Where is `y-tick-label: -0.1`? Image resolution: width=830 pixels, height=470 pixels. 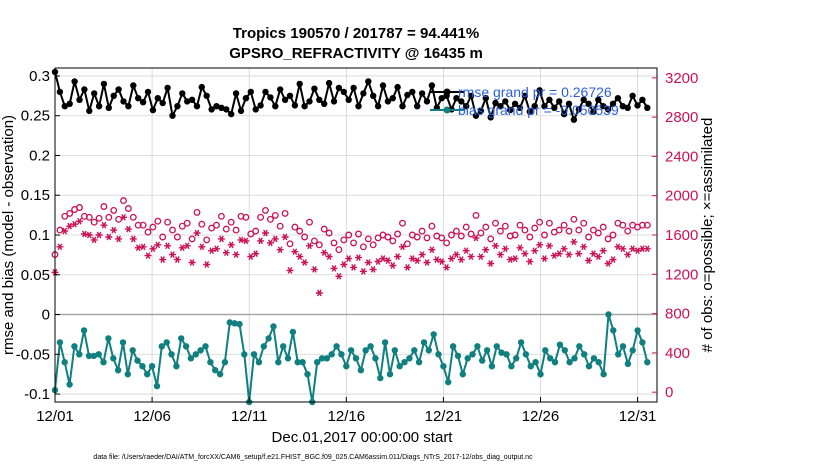
y-tick-label: -0.1 is located at coordinates (37, 394).